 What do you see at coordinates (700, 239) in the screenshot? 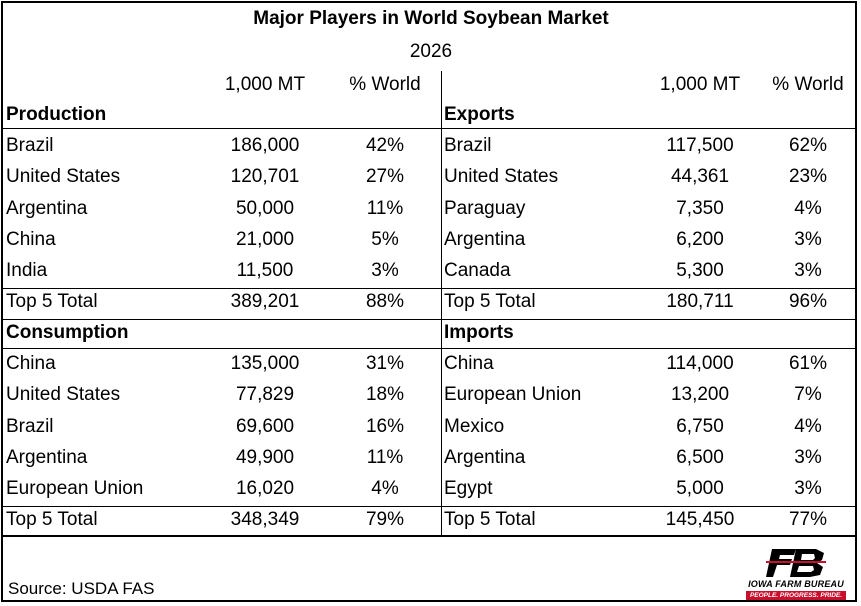
I see `exports-row-value: 6,200` at bounding box center [700, 239].